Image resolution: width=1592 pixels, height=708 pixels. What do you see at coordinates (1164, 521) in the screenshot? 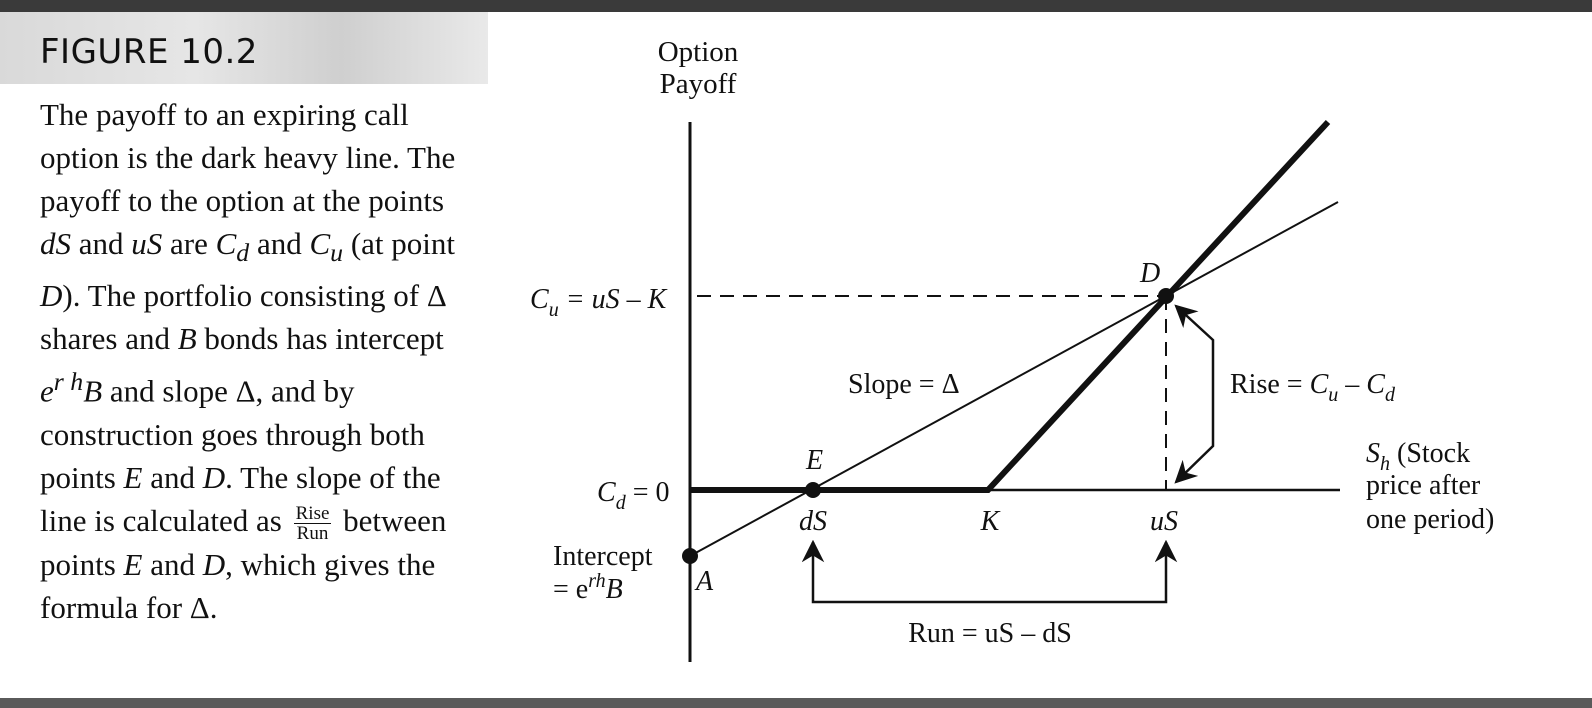
I see `tick-us-label: uS` at bounding box center [1164, 521].